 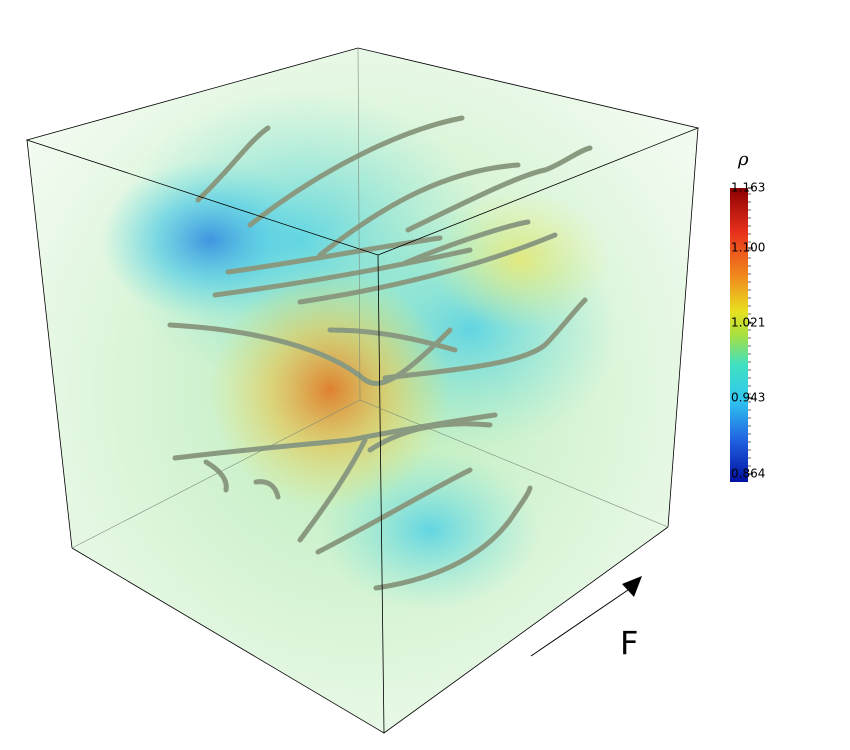 I want to click on colorbar-title: ρ, so click(x=743, y=159).